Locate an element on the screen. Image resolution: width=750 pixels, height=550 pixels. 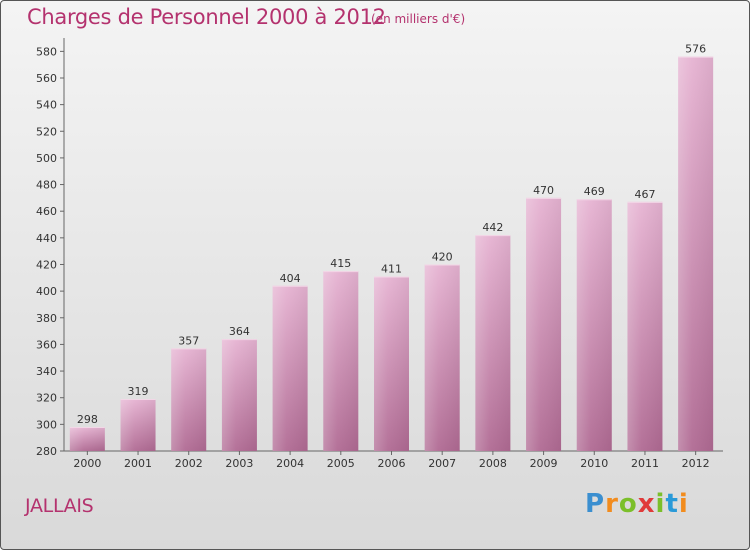
x-tick-label: 2009 is located at coordinates (544, 463).